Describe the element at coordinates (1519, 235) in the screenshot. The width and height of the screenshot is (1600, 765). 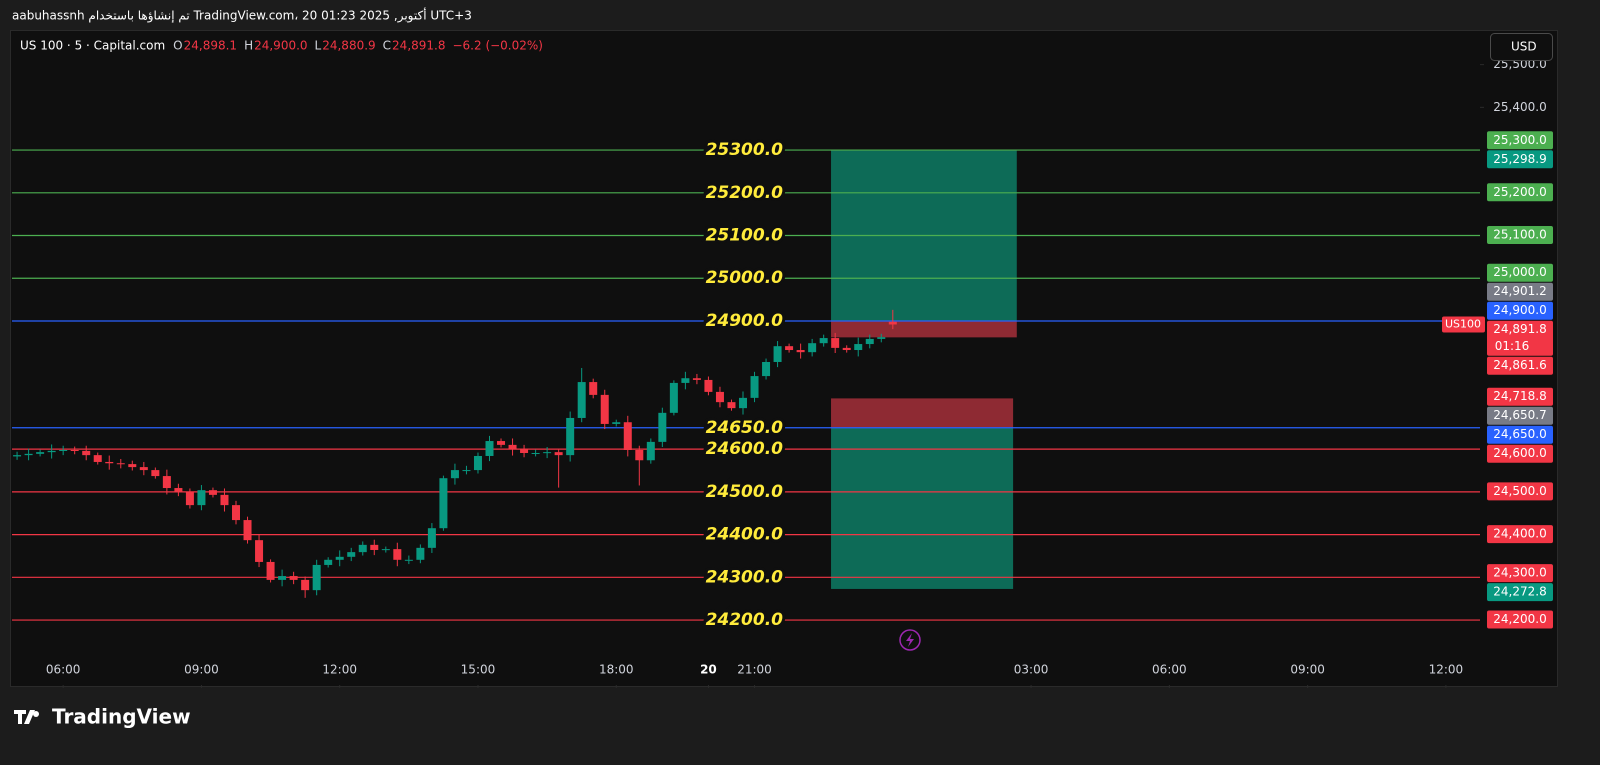
I see `price-label: 25,100.0` at that location.